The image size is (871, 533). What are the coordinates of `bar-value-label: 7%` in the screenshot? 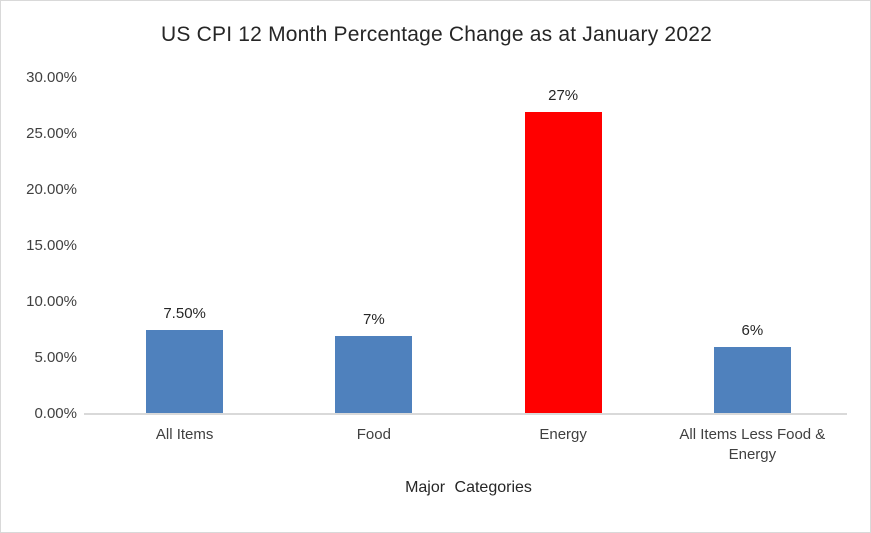 It's located at (374, 319).